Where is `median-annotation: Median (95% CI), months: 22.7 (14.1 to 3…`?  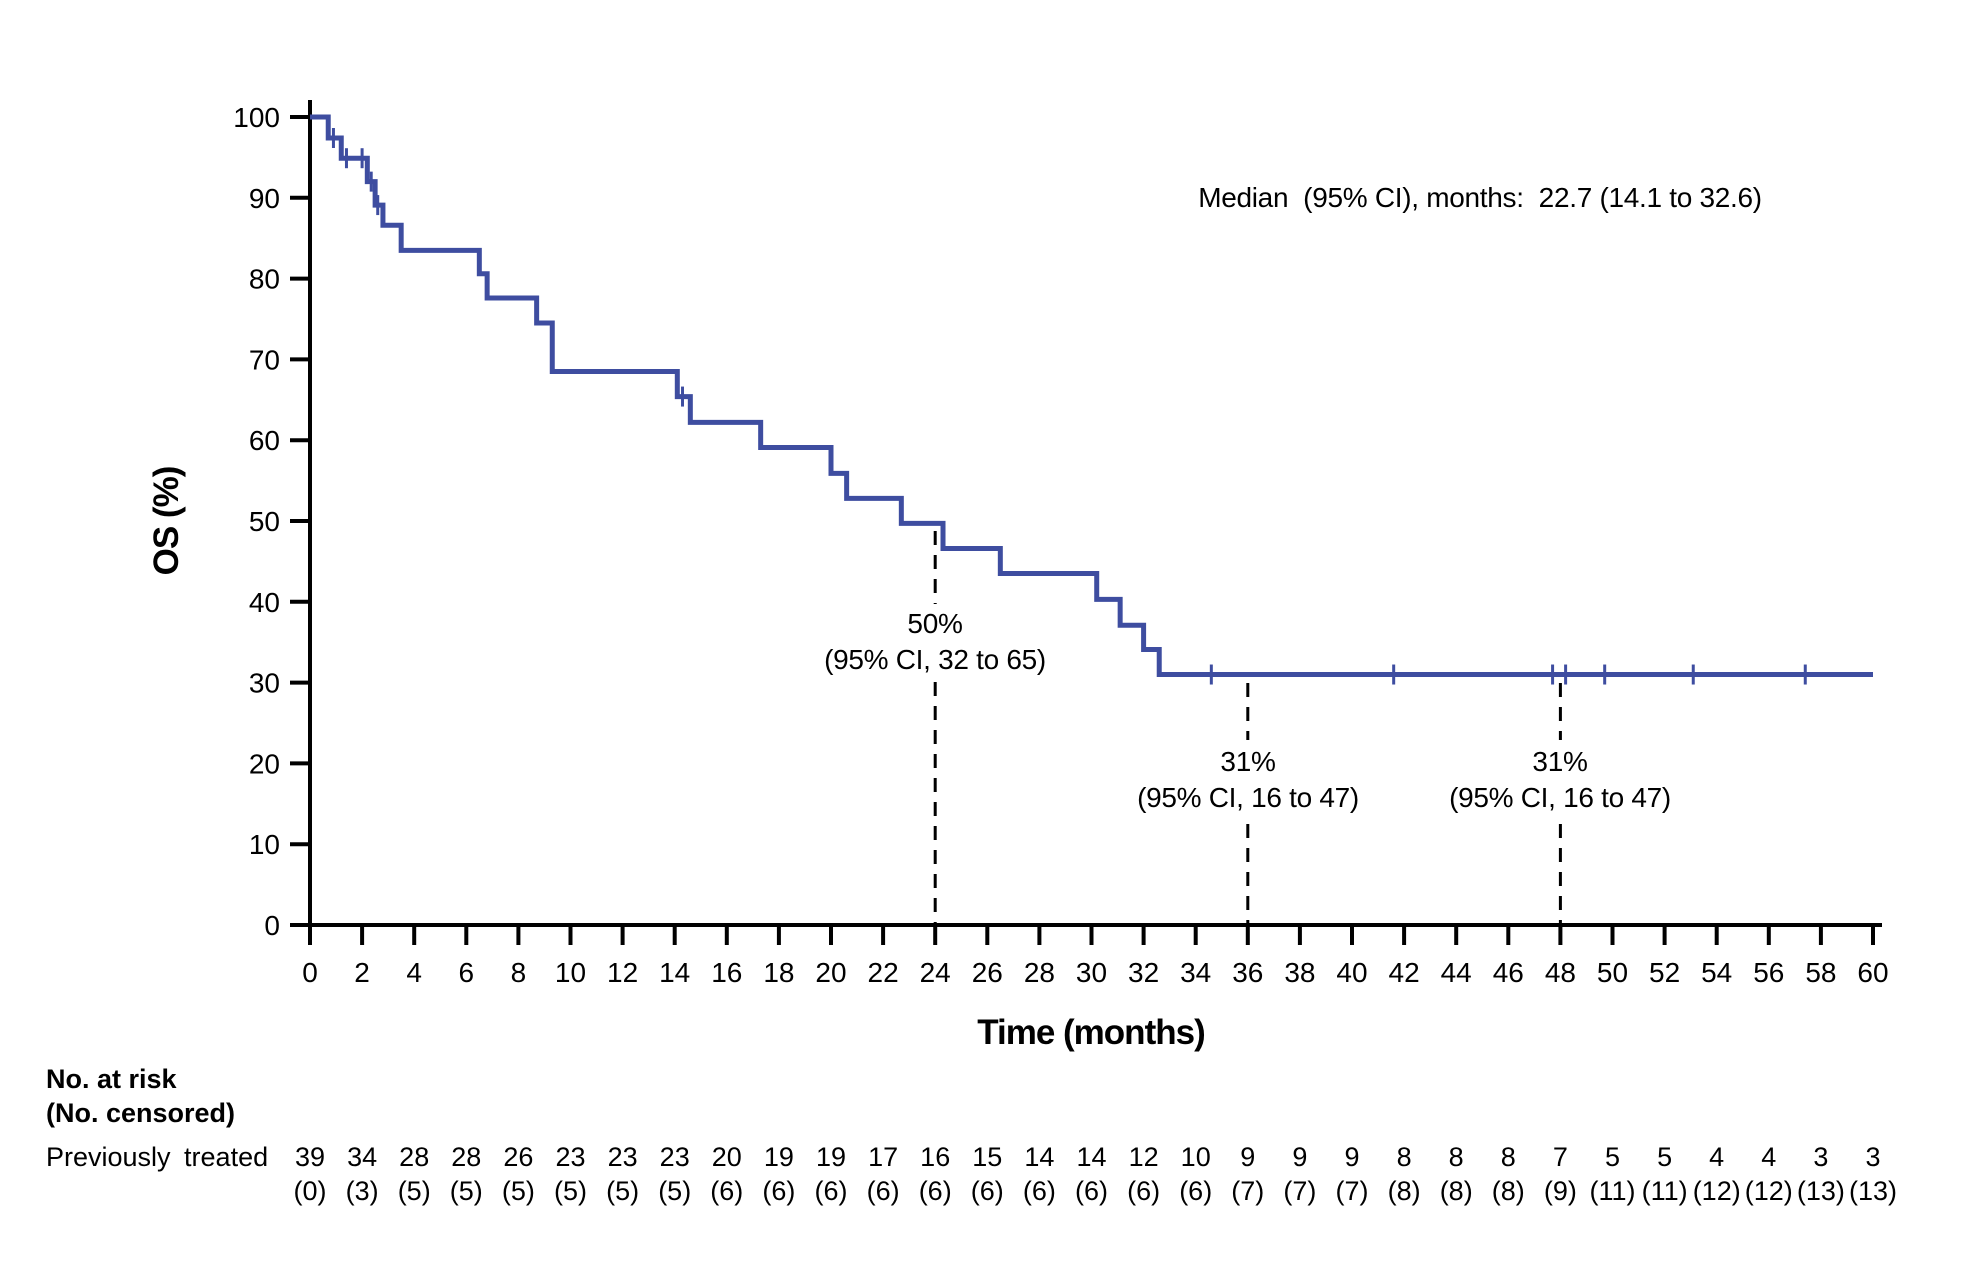 median-annotation: Median (95% CI), months: 22.7 (14.1 to 3… is located at coordinates (1480, 197).